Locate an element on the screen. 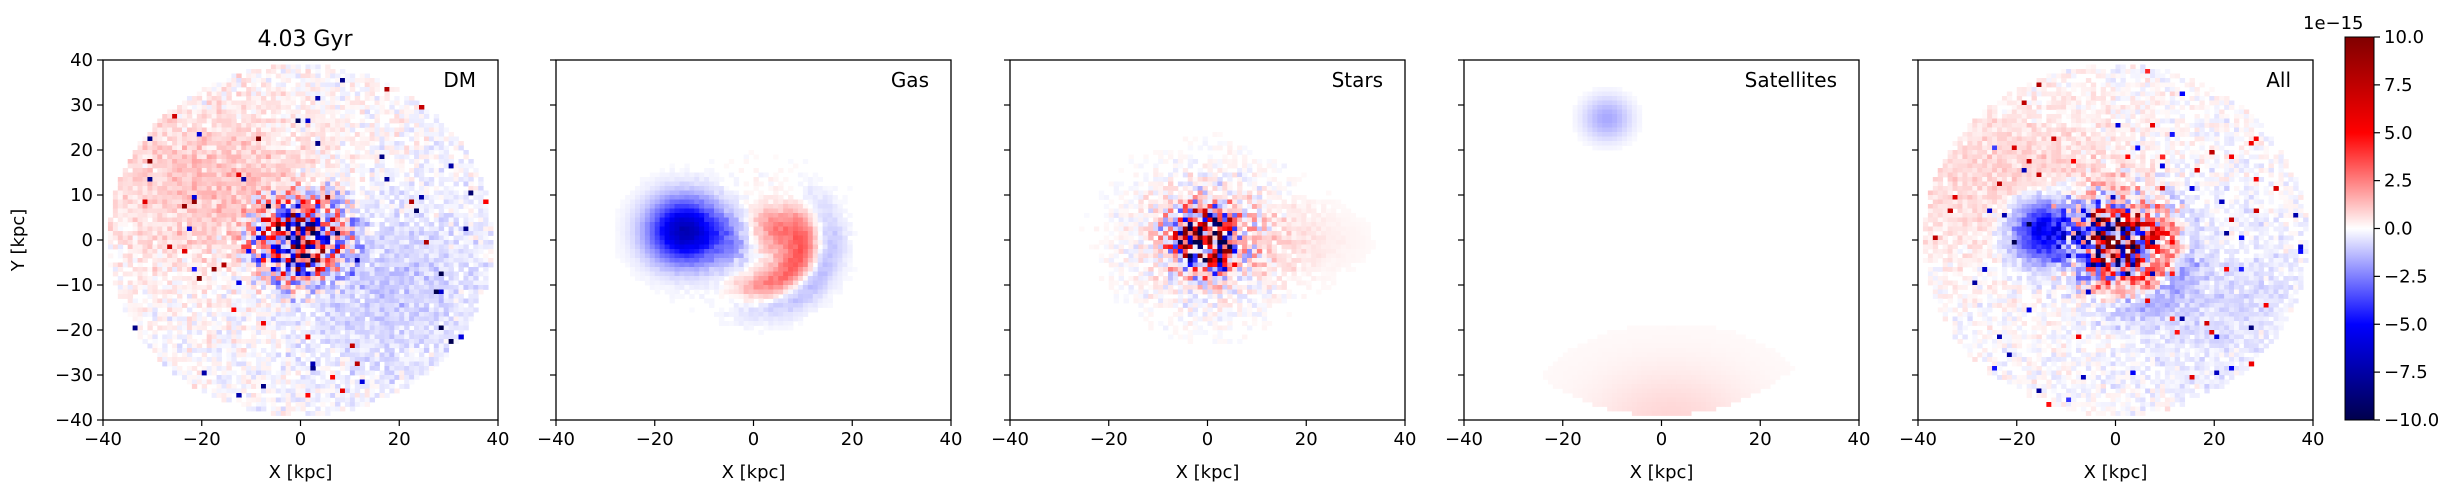 This screenshot has width=2461, height=497. y-tick-label: 20 is located at coordinates (81, 150).